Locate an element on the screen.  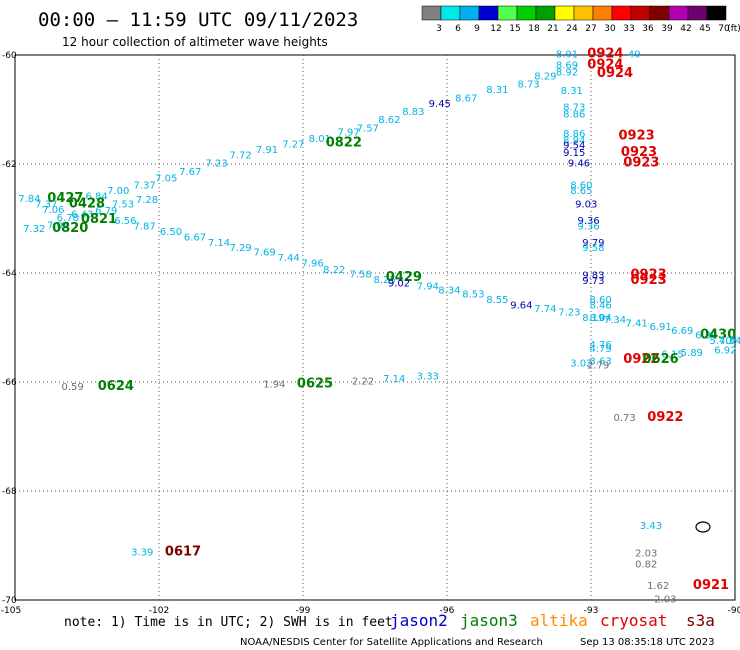
colorbar-label: 18 is located at coordinates (534, 29).